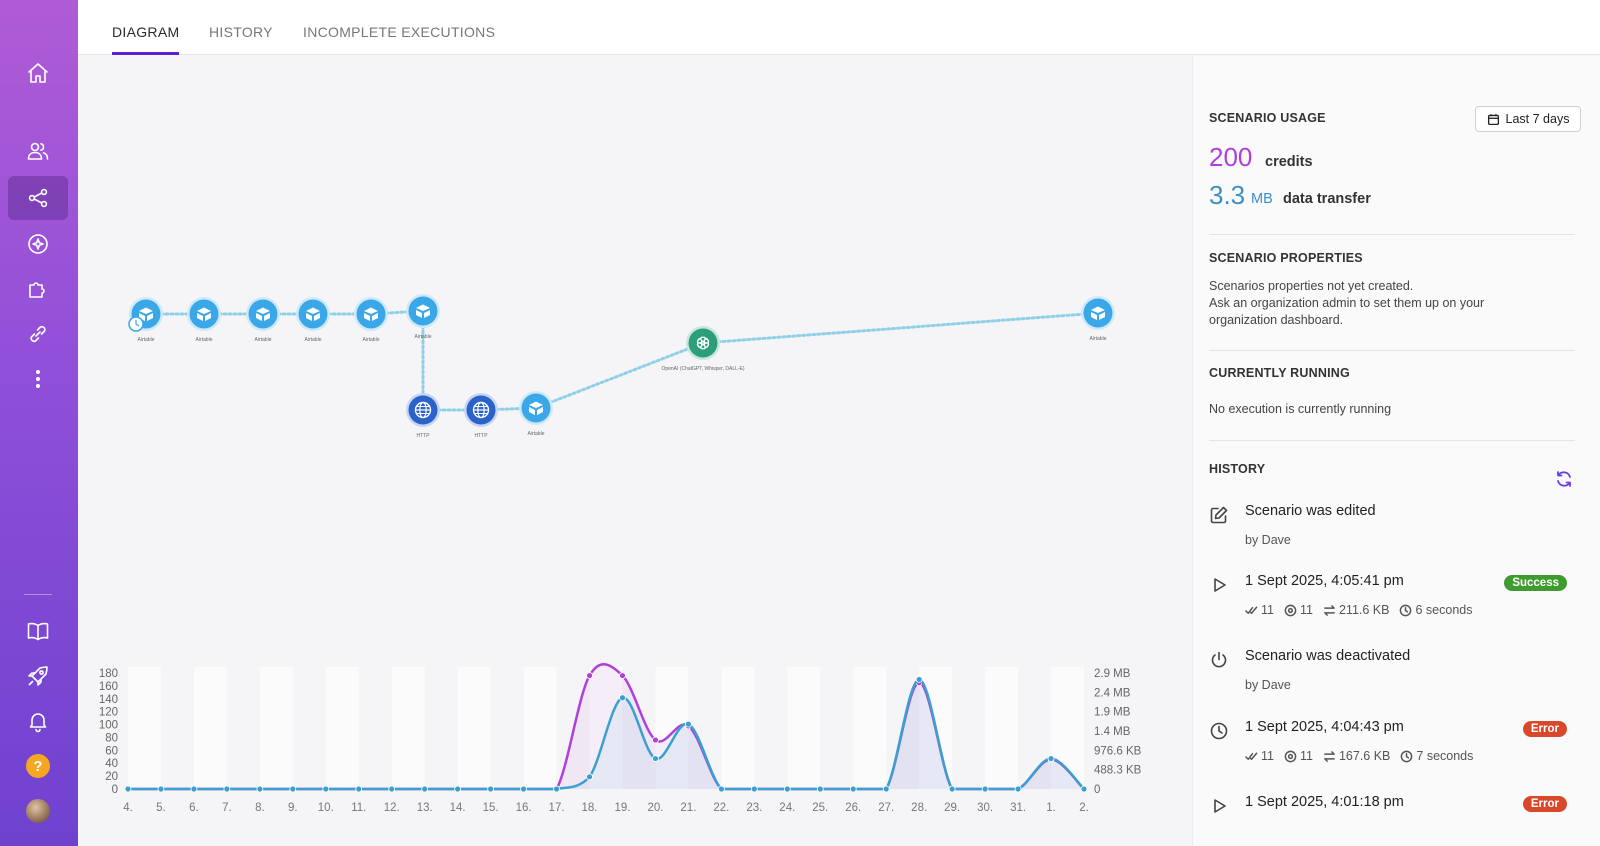  I want to click on history-item-title: Scenario was deactivated, so click(1328, 656).